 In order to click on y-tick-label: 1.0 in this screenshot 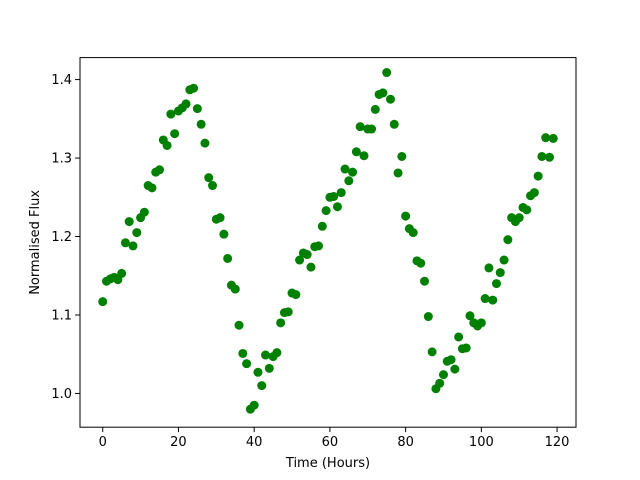, I will do `click(61, 394)`.